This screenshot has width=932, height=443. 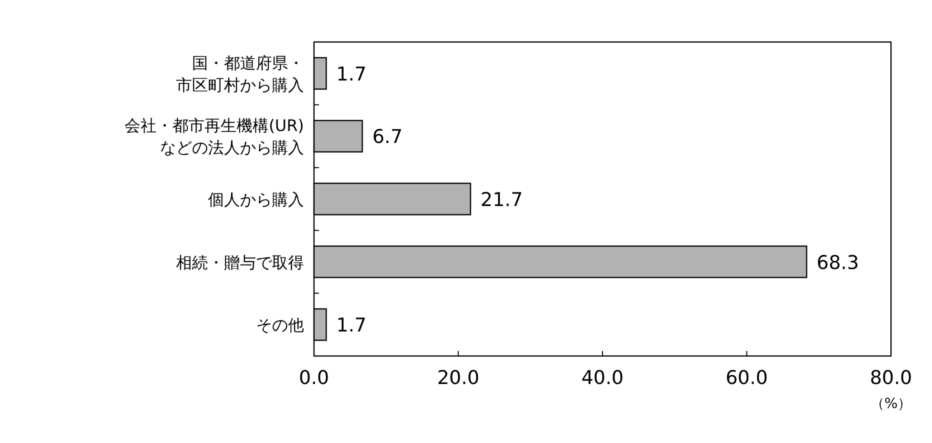 I want to click on data-label: 68.3, so click(x=837, y=263).